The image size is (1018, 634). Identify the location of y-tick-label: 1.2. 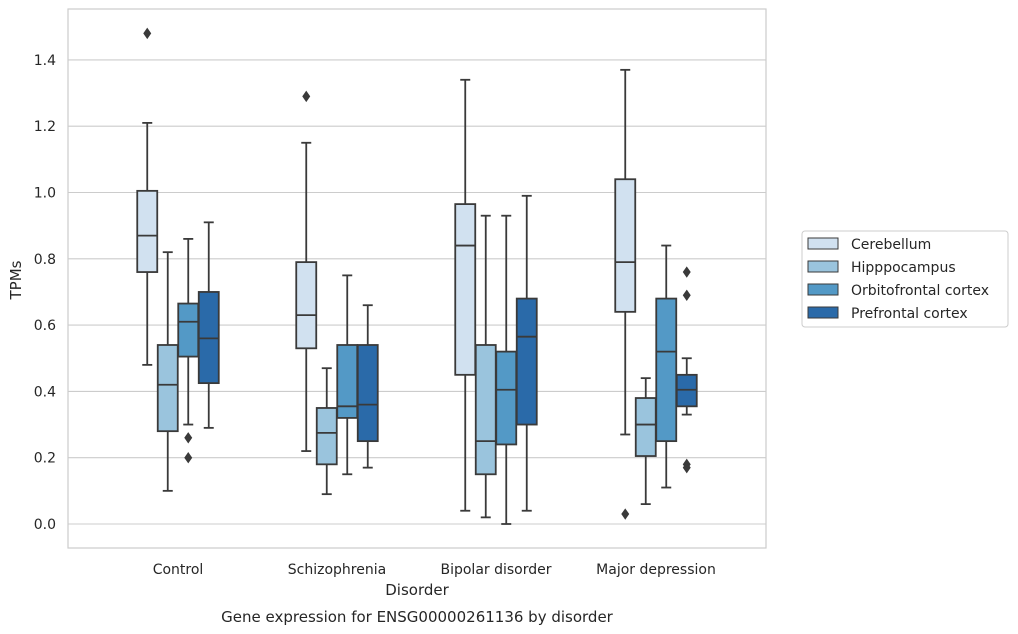
(45, 127).